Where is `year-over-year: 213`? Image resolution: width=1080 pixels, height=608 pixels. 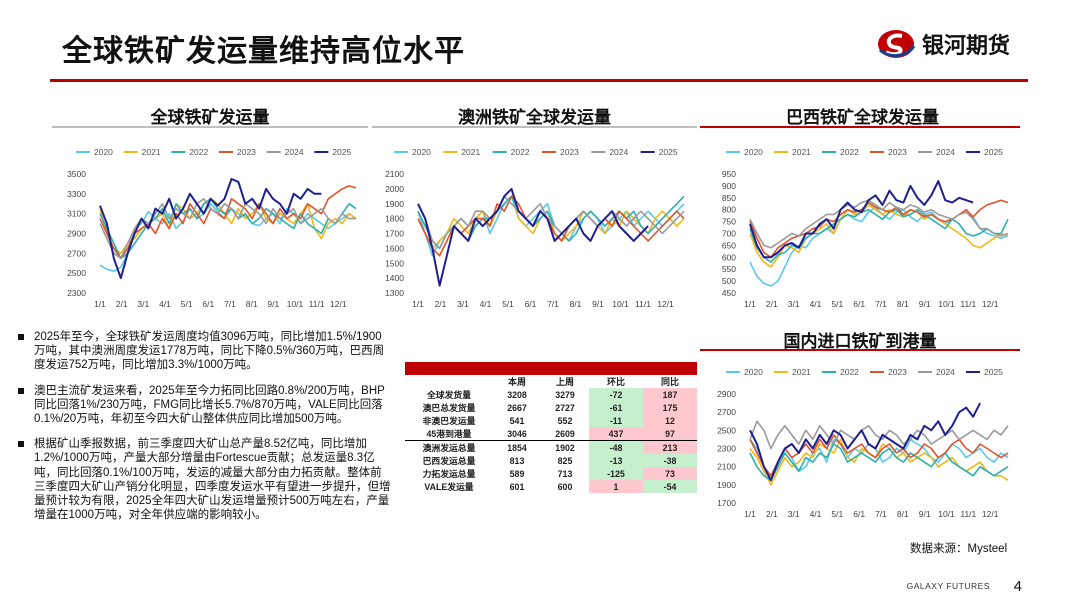
year-over-year: 213 is located at coordinates (670, 447).